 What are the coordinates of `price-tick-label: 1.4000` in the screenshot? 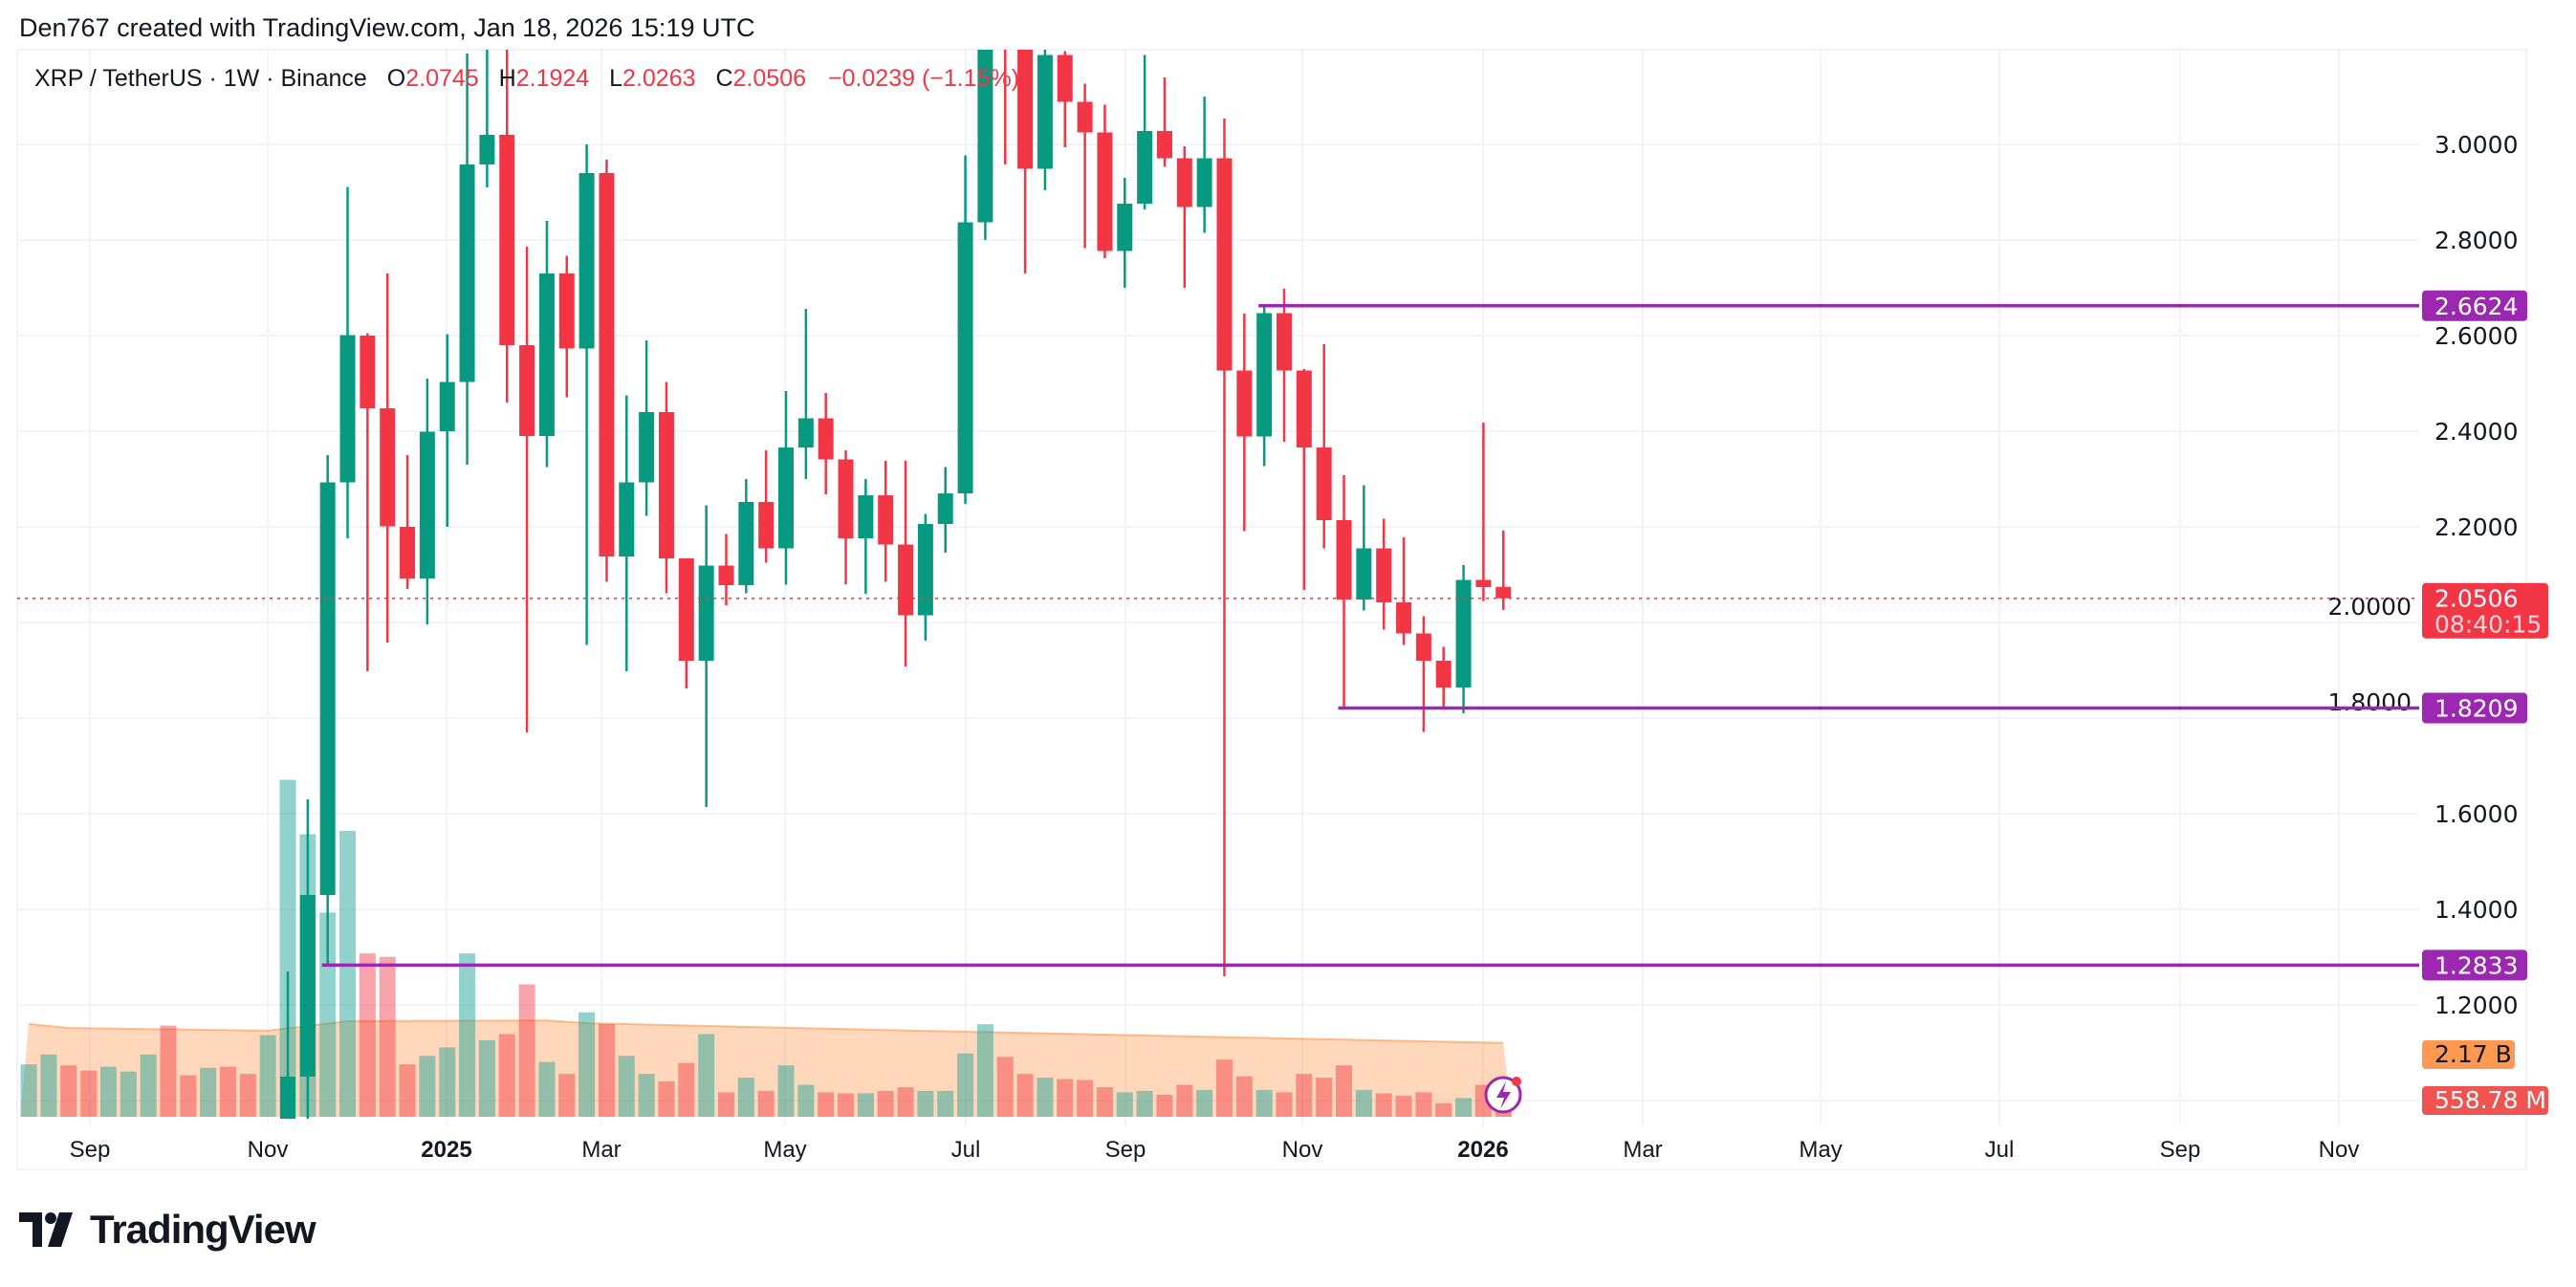 It's located at (2476, 910).